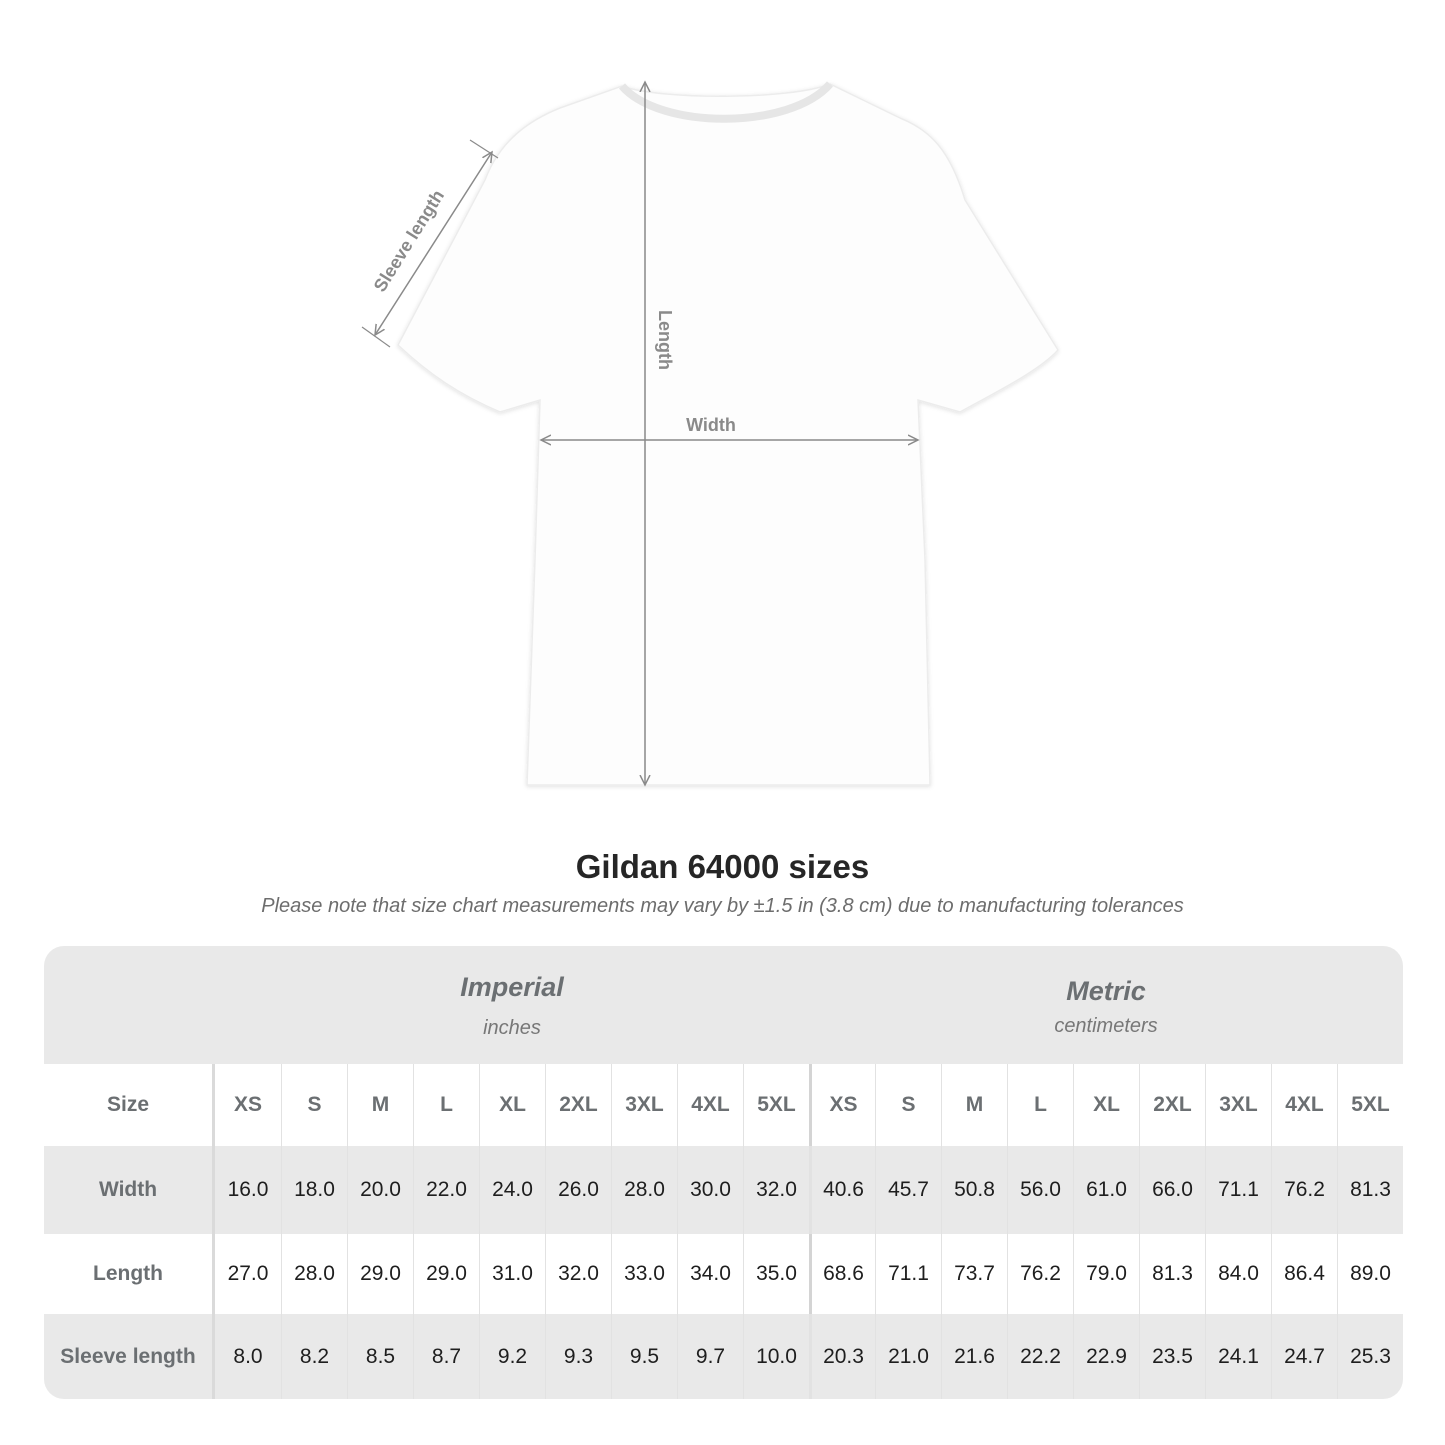  I want to click on imperial-title: Imperial, so click(512, 987).